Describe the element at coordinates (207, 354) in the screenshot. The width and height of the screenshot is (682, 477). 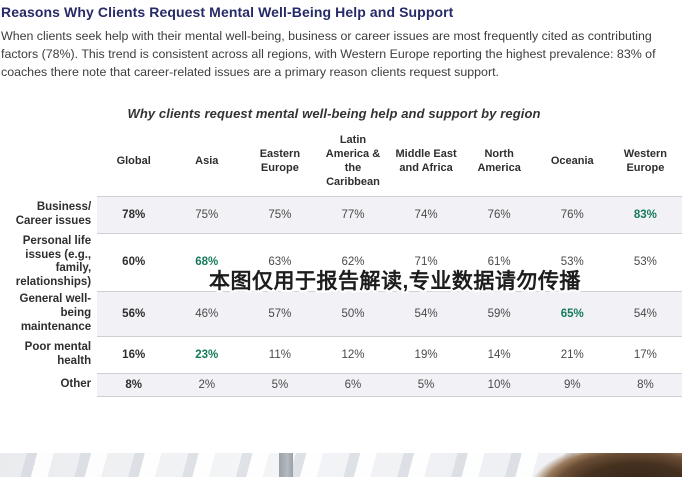
I see `value-cell: 23%` at that location.